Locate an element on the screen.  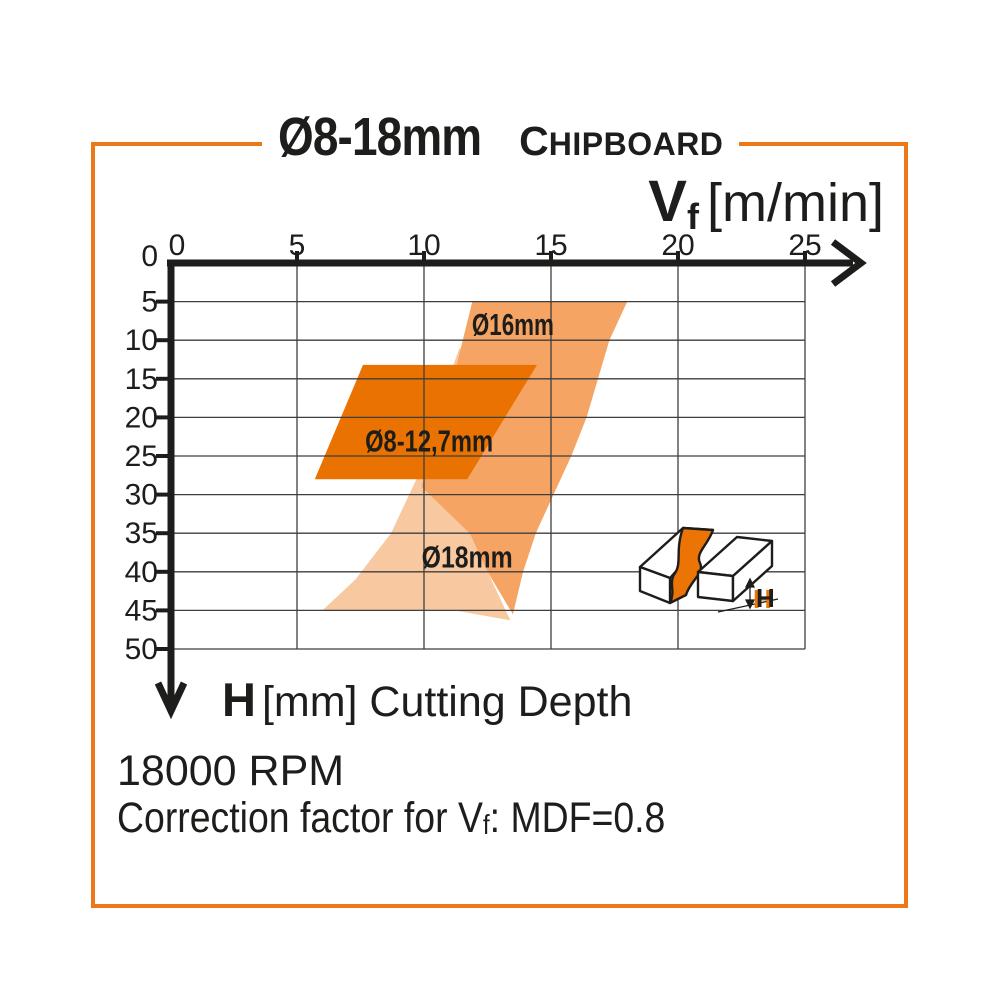
workpiece-right-end-face is located at coordinates (752, 571).